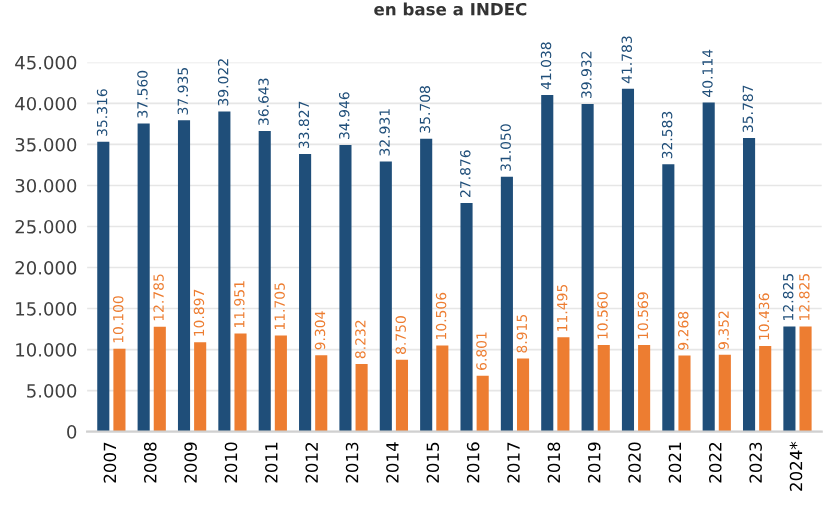  I want to click on x-tick-label: 2020, so click(634, 462).